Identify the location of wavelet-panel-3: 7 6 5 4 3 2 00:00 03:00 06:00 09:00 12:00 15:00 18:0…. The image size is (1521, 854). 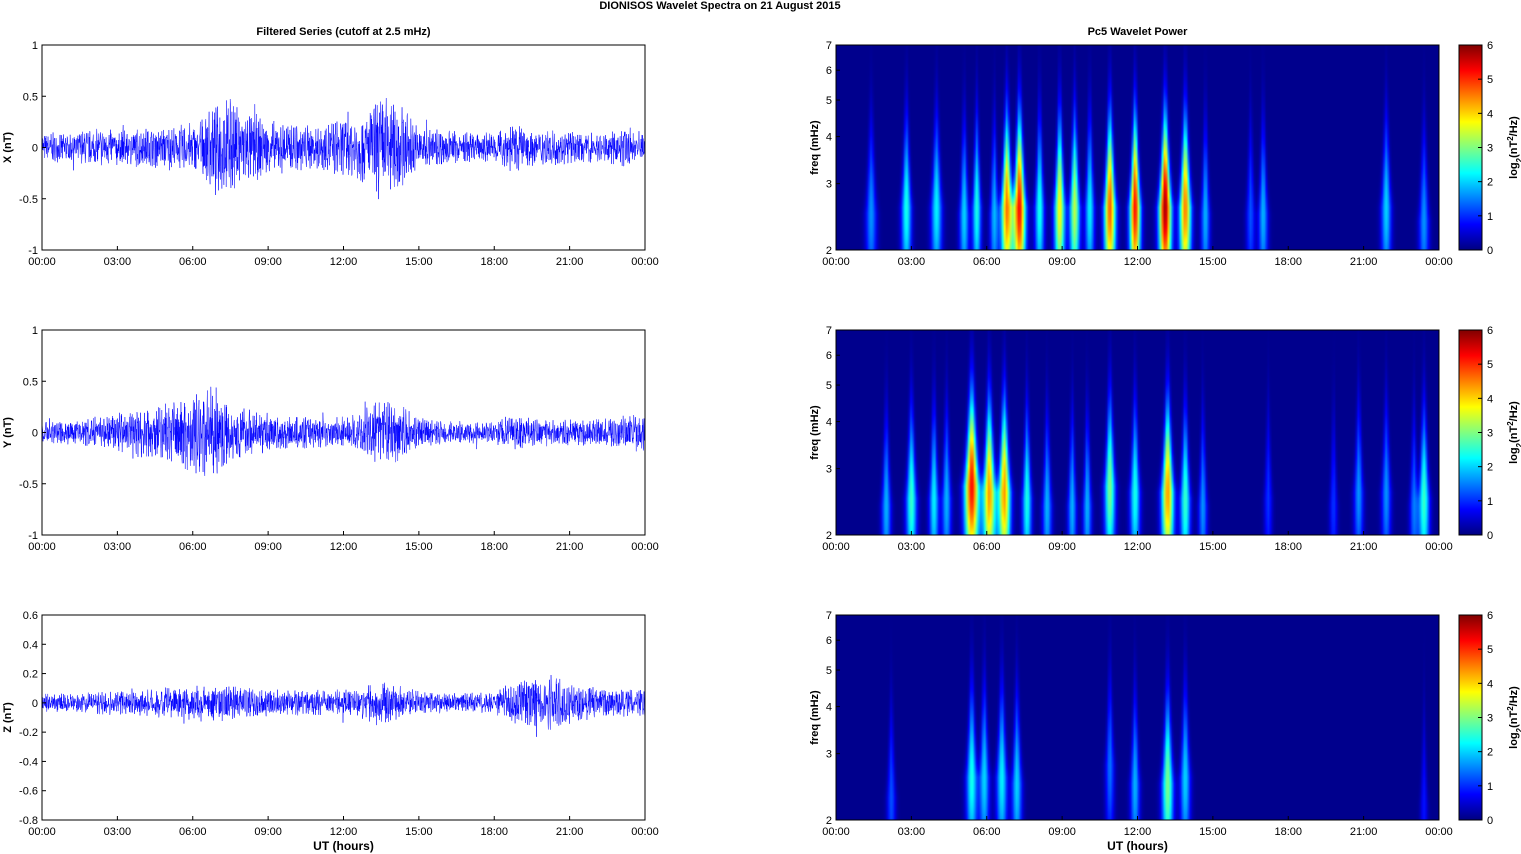
(1165, 731).